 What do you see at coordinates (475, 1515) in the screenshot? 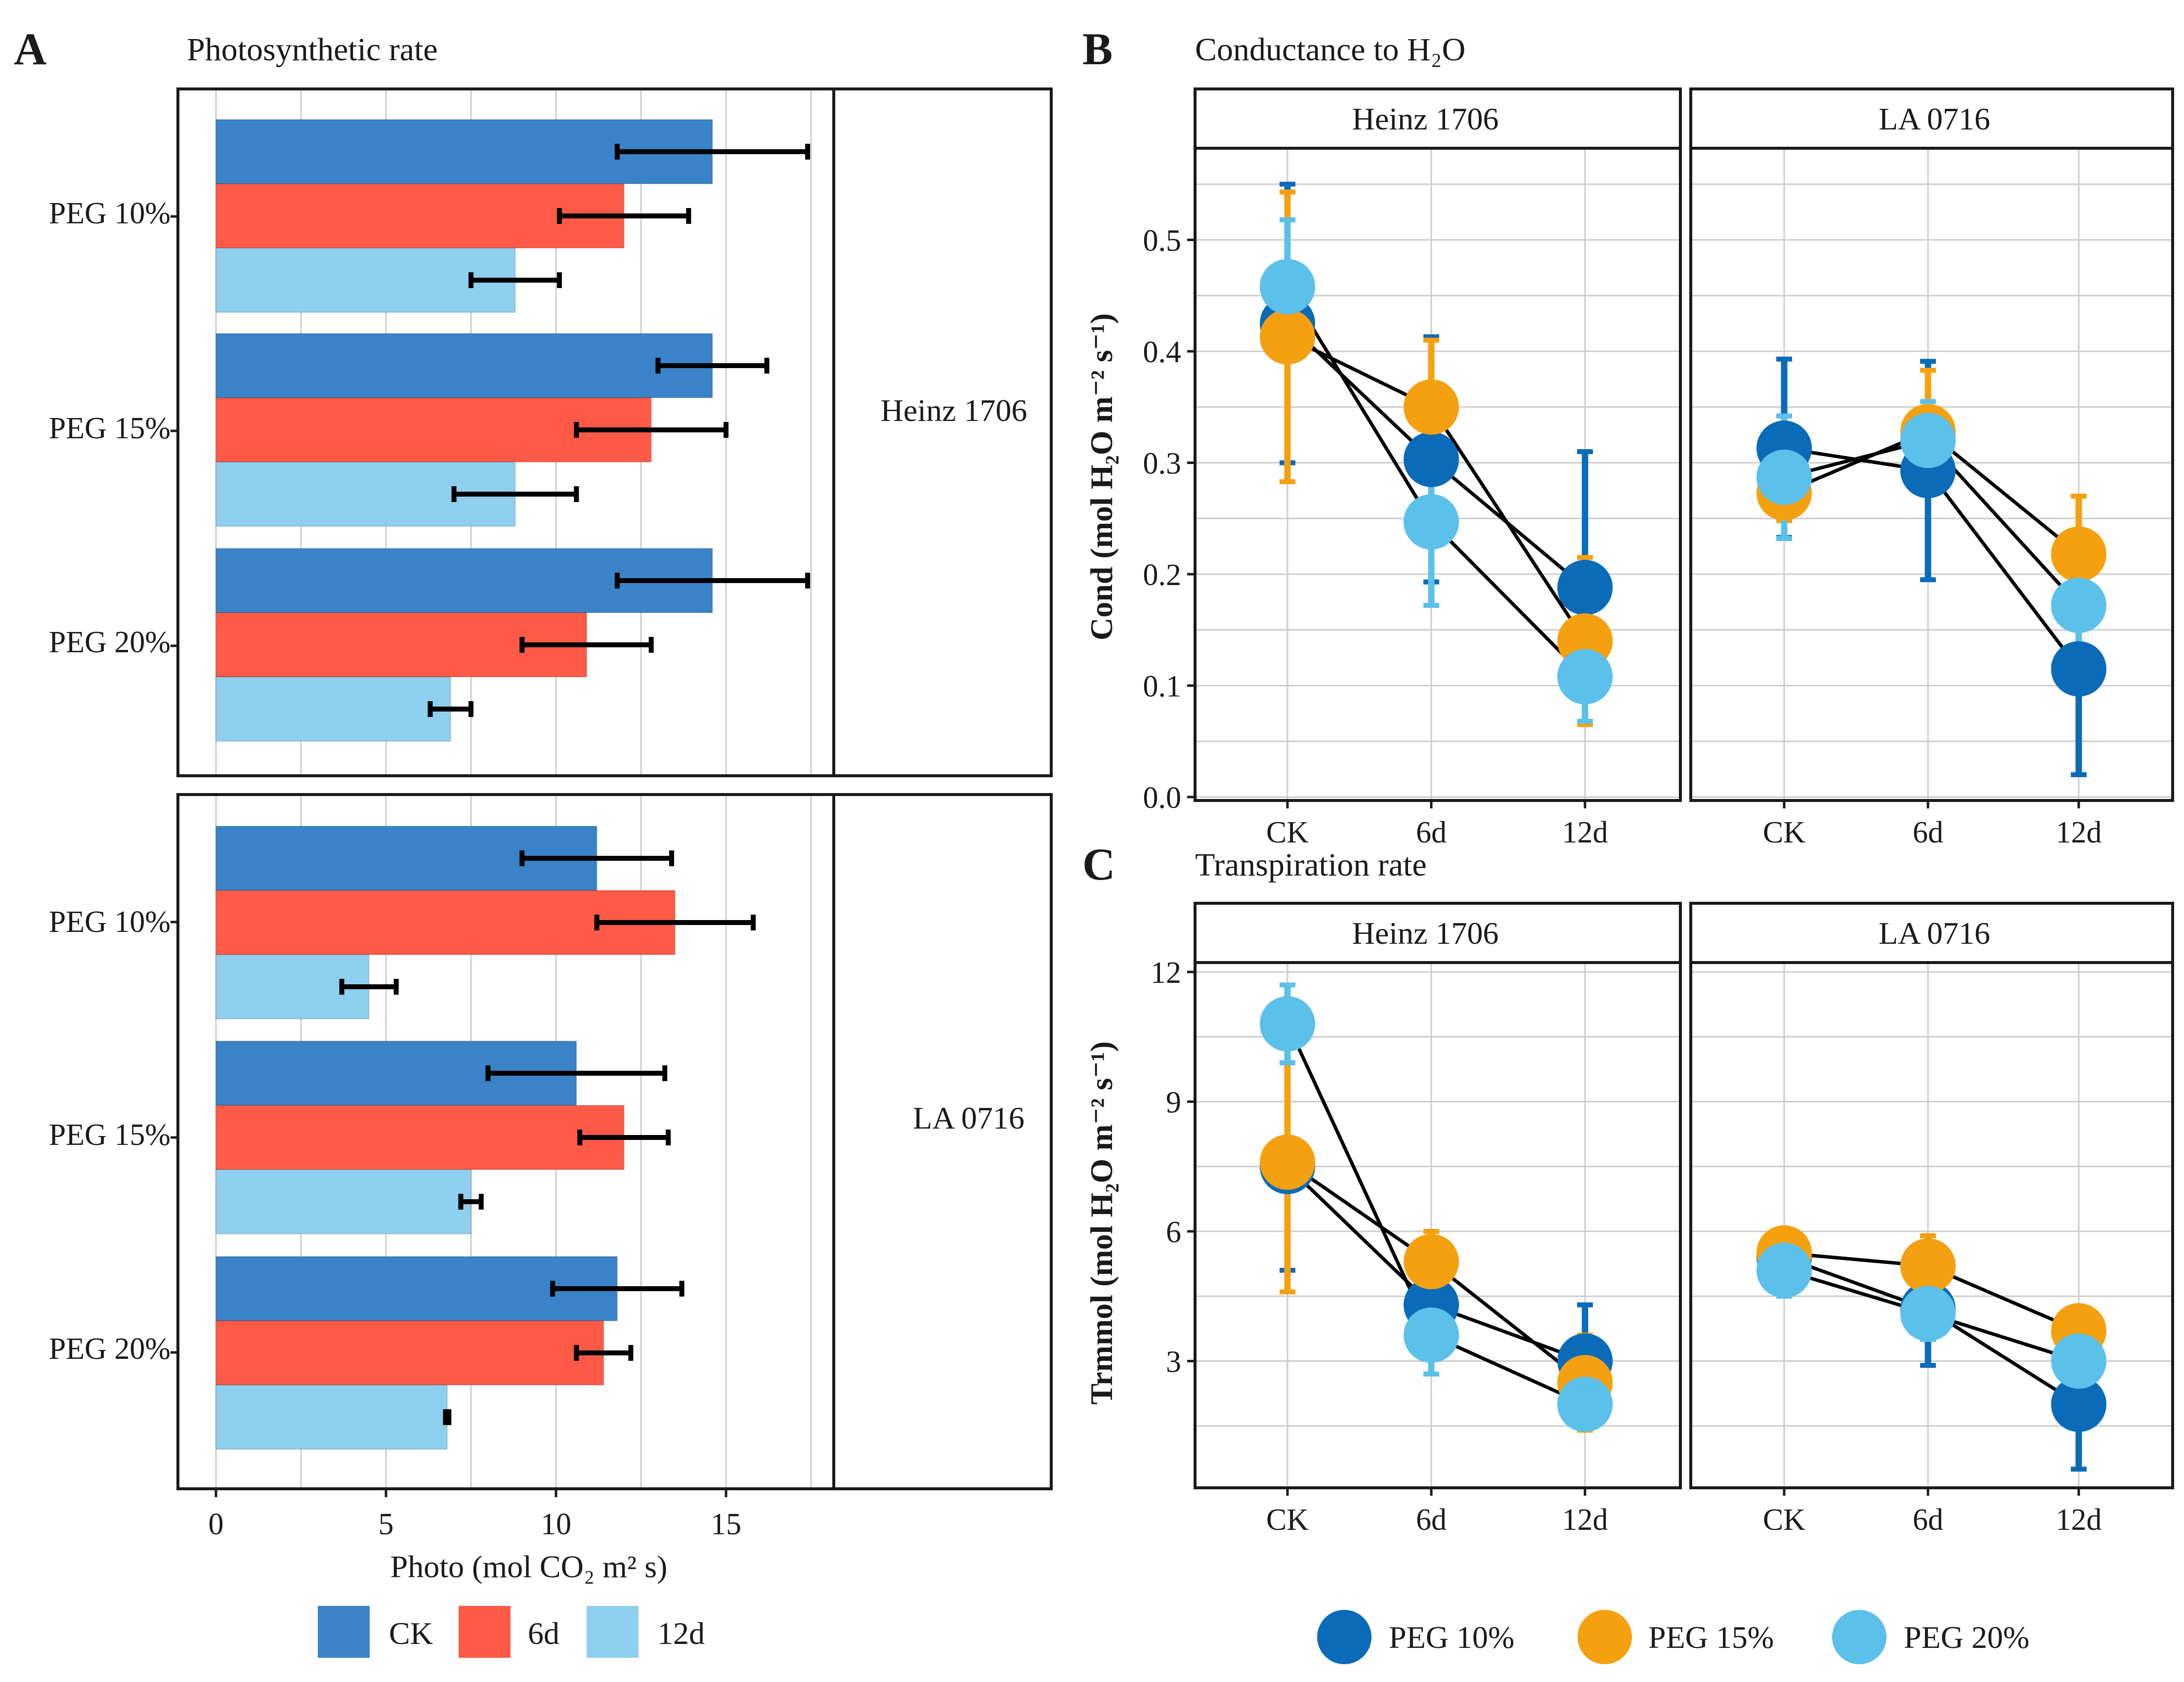
I see `panel-a-x-axis: 0 5 10 15` at bounding box center [475, 1515].